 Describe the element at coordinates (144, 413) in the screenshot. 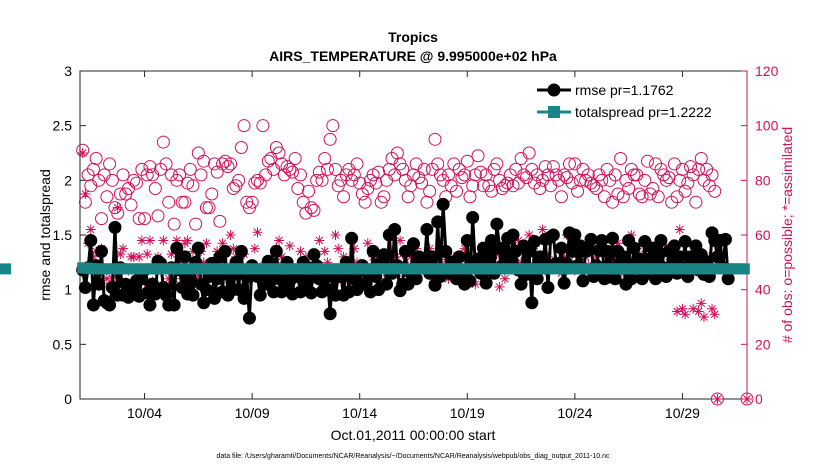

I see `x-tick-label: 10/04` at that location.